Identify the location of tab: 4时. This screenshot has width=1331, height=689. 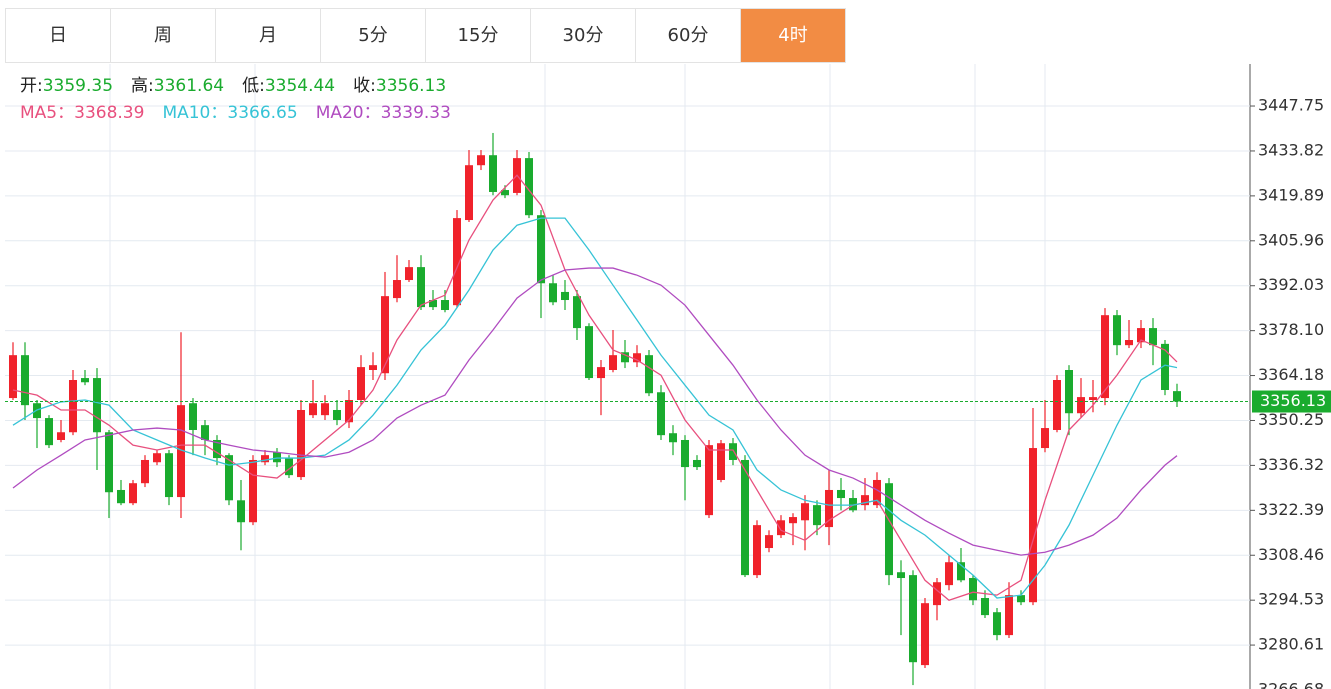
(793, 35).